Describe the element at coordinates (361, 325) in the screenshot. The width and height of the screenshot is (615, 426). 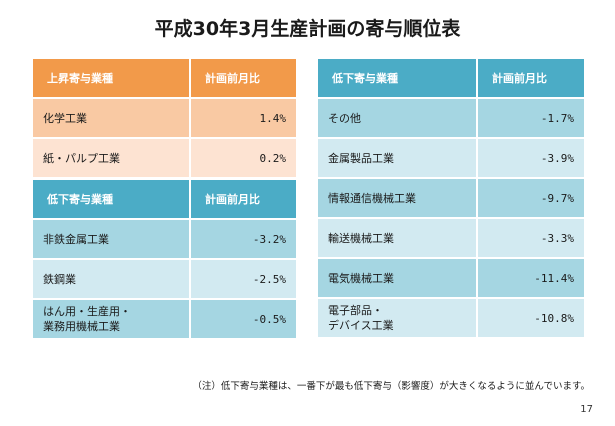
I see `industry-name-line2: デバイス工業` at that location.